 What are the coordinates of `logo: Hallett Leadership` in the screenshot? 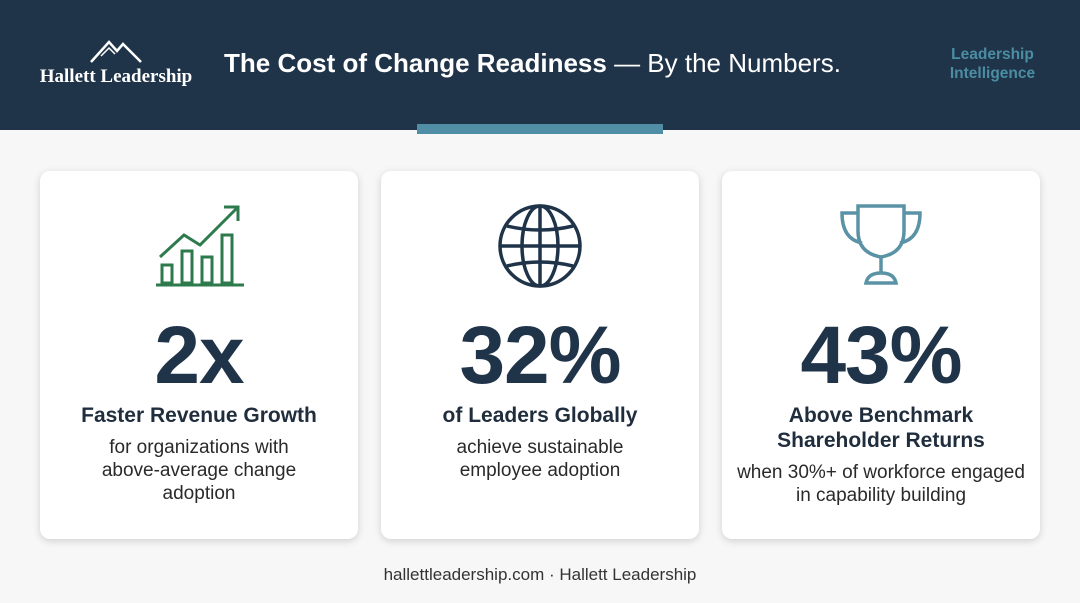 It's located at (116, 63).